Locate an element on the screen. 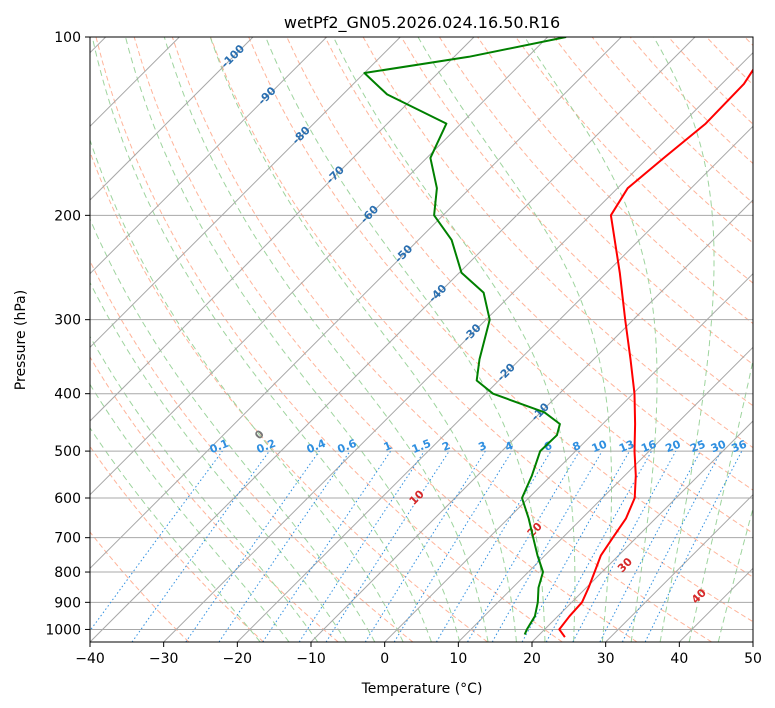 Image resolution: width=775 pixels, height=708 pixels. y-tick-label: 500 is located at coordinates (67, 452).